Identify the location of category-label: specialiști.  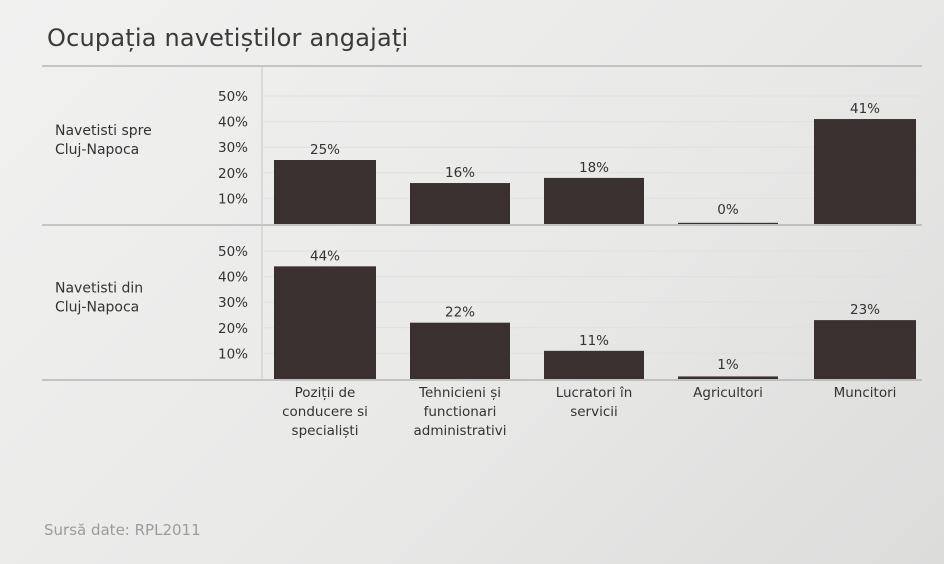
(325, 431).